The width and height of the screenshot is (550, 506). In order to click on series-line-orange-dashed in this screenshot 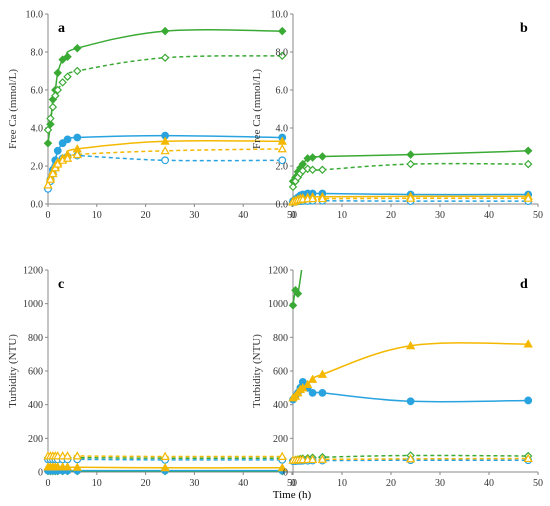, I will do `click(165, 167)`.